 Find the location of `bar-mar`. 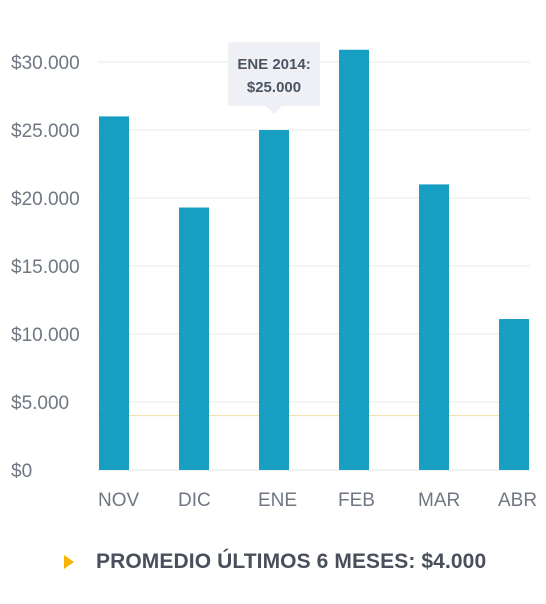

bar-mar is located at coordinates (434, 327).